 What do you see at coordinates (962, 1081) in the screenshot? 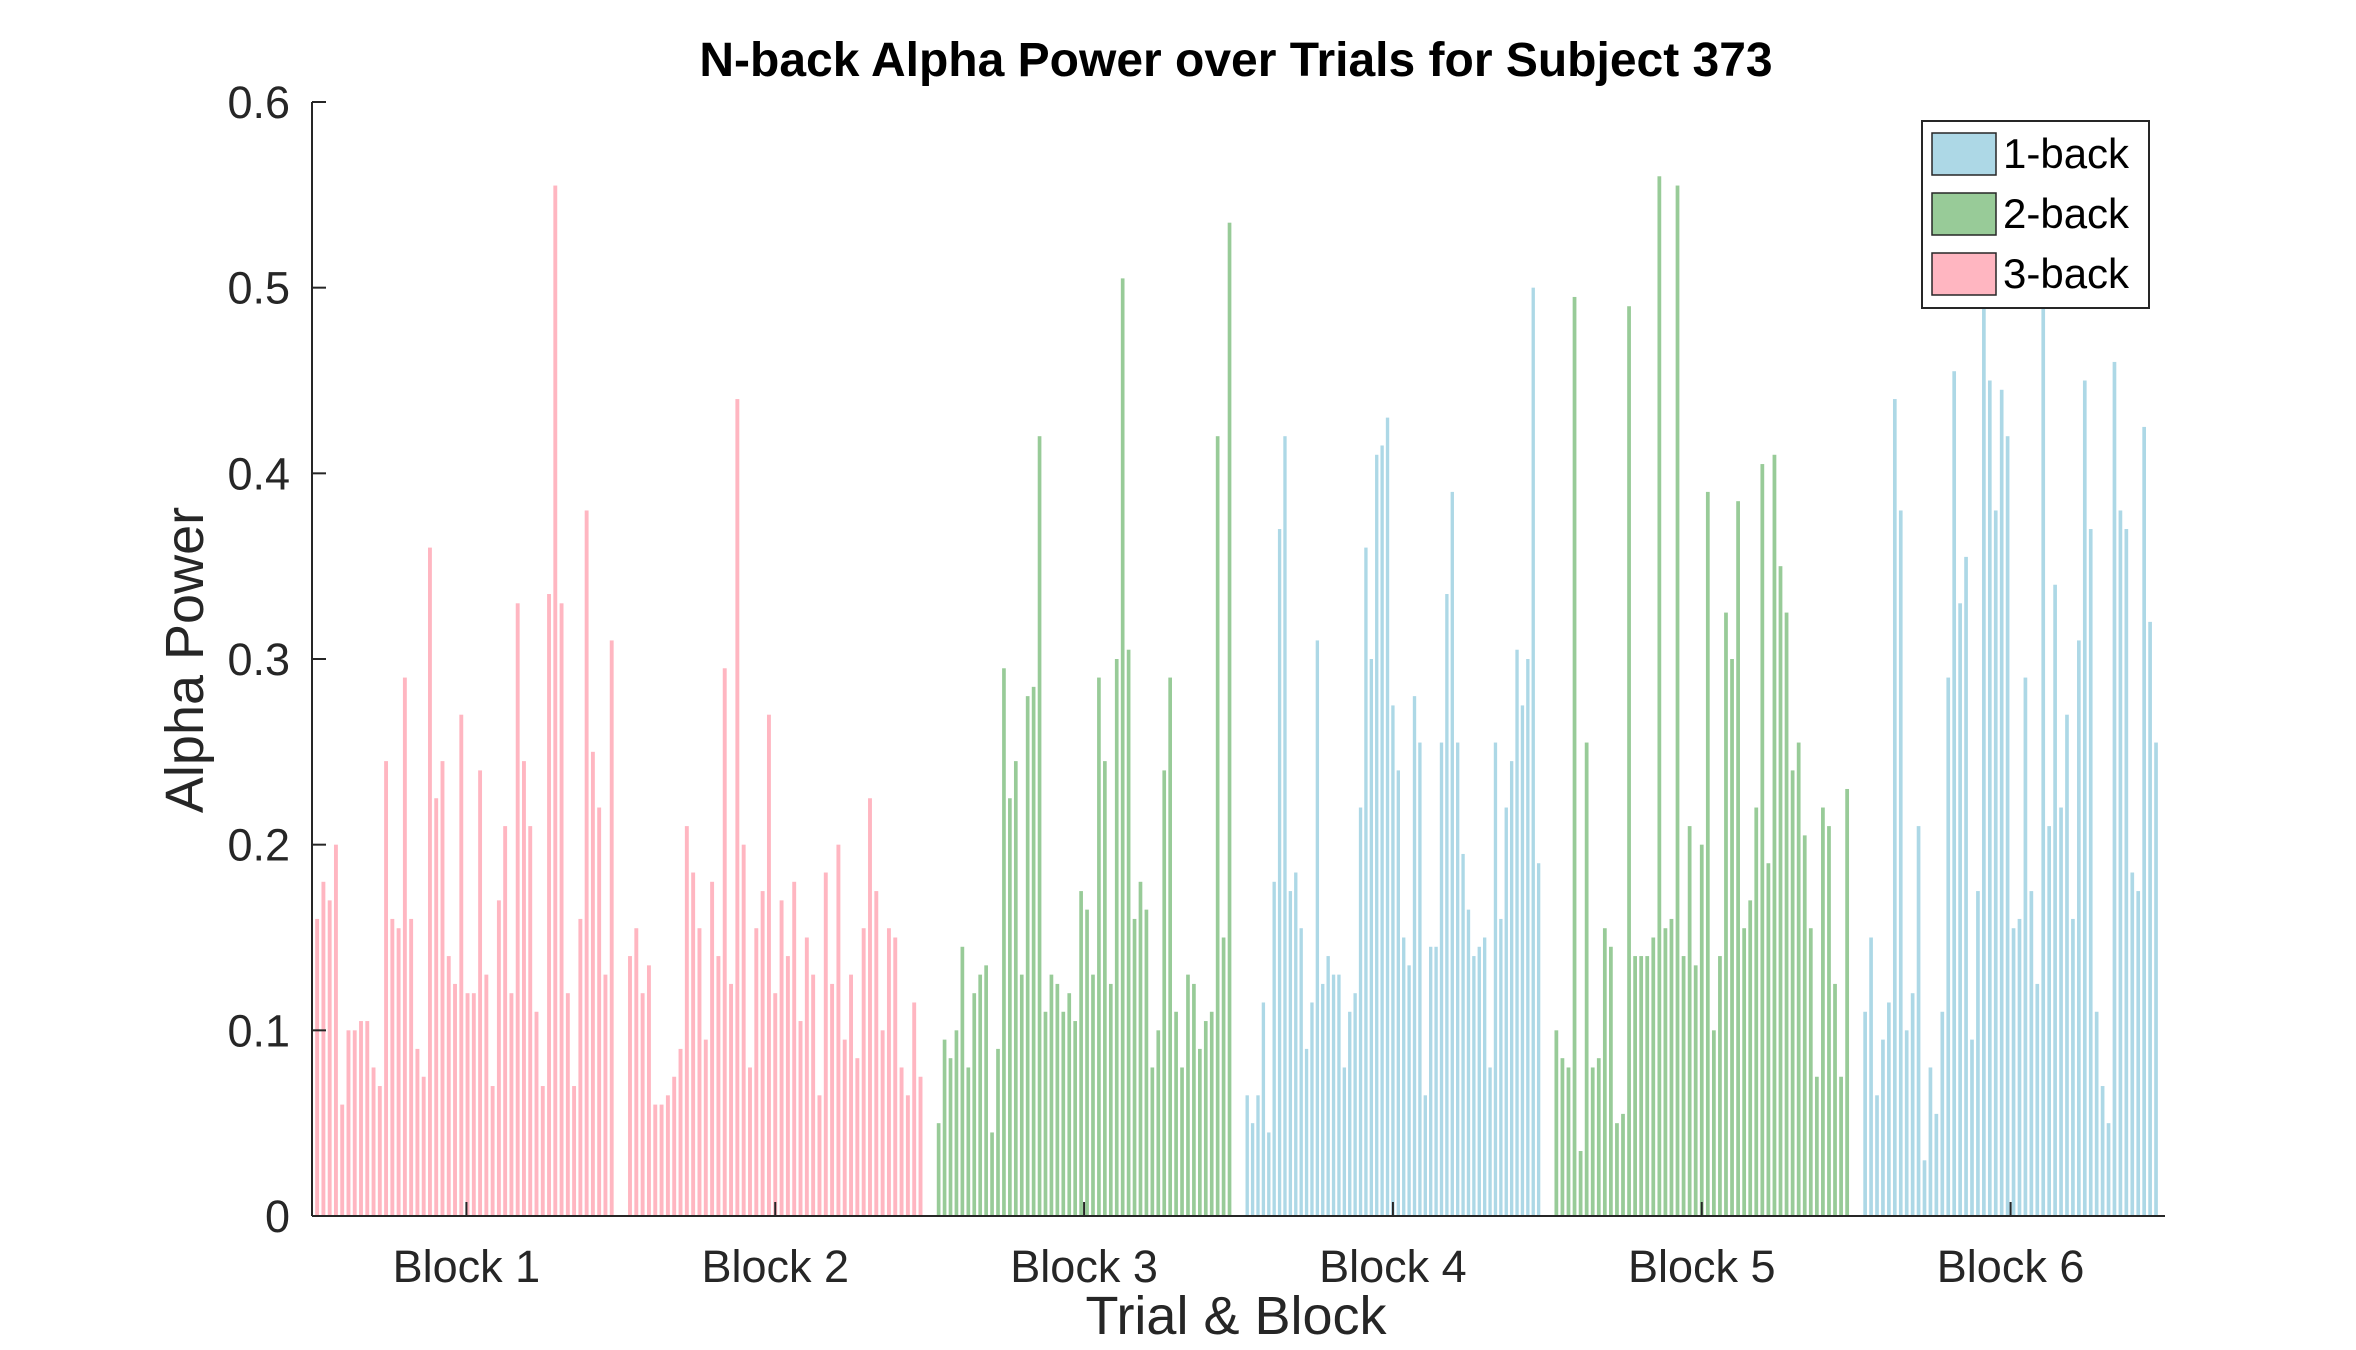
I see `bar-block3-trial5` at bounding box center [962, 1081].